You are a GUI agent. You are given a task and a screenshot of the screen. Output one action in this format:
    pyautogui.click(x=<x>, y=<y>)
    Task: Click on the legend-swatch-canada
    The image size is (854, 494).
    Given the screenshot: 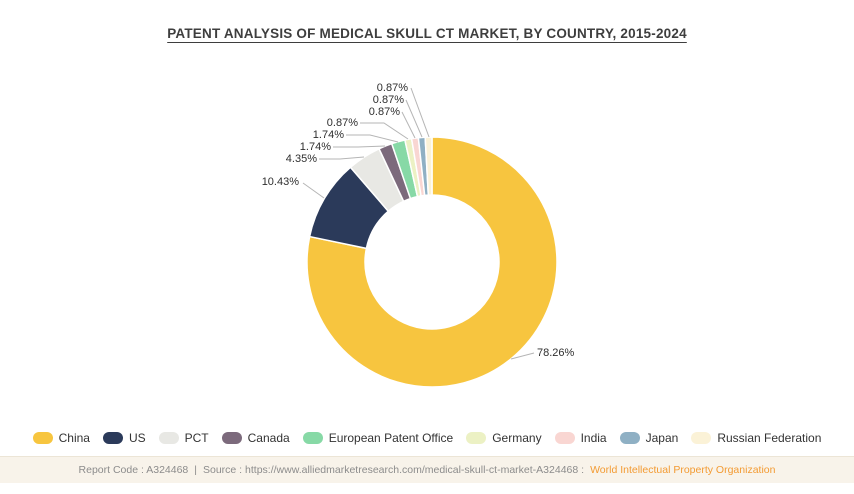 What is the action you would take?
    pyautogui.click(x=231, y=438)
    